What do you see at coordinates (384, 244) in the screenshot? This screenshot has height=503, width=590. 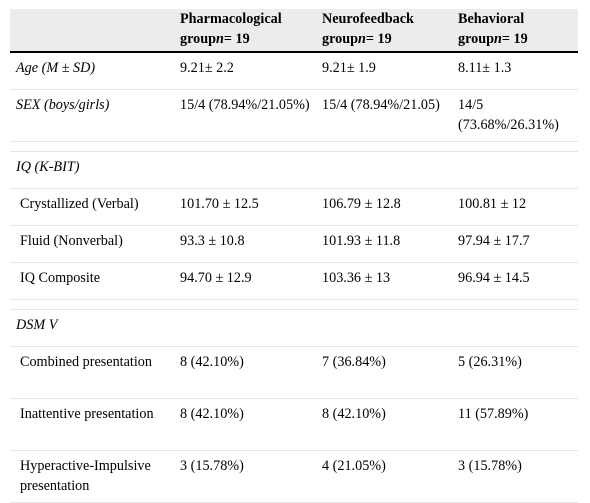 I see `cell-neurofeedback: 101.93 ± 11.8` at bounding box center [384, 244].